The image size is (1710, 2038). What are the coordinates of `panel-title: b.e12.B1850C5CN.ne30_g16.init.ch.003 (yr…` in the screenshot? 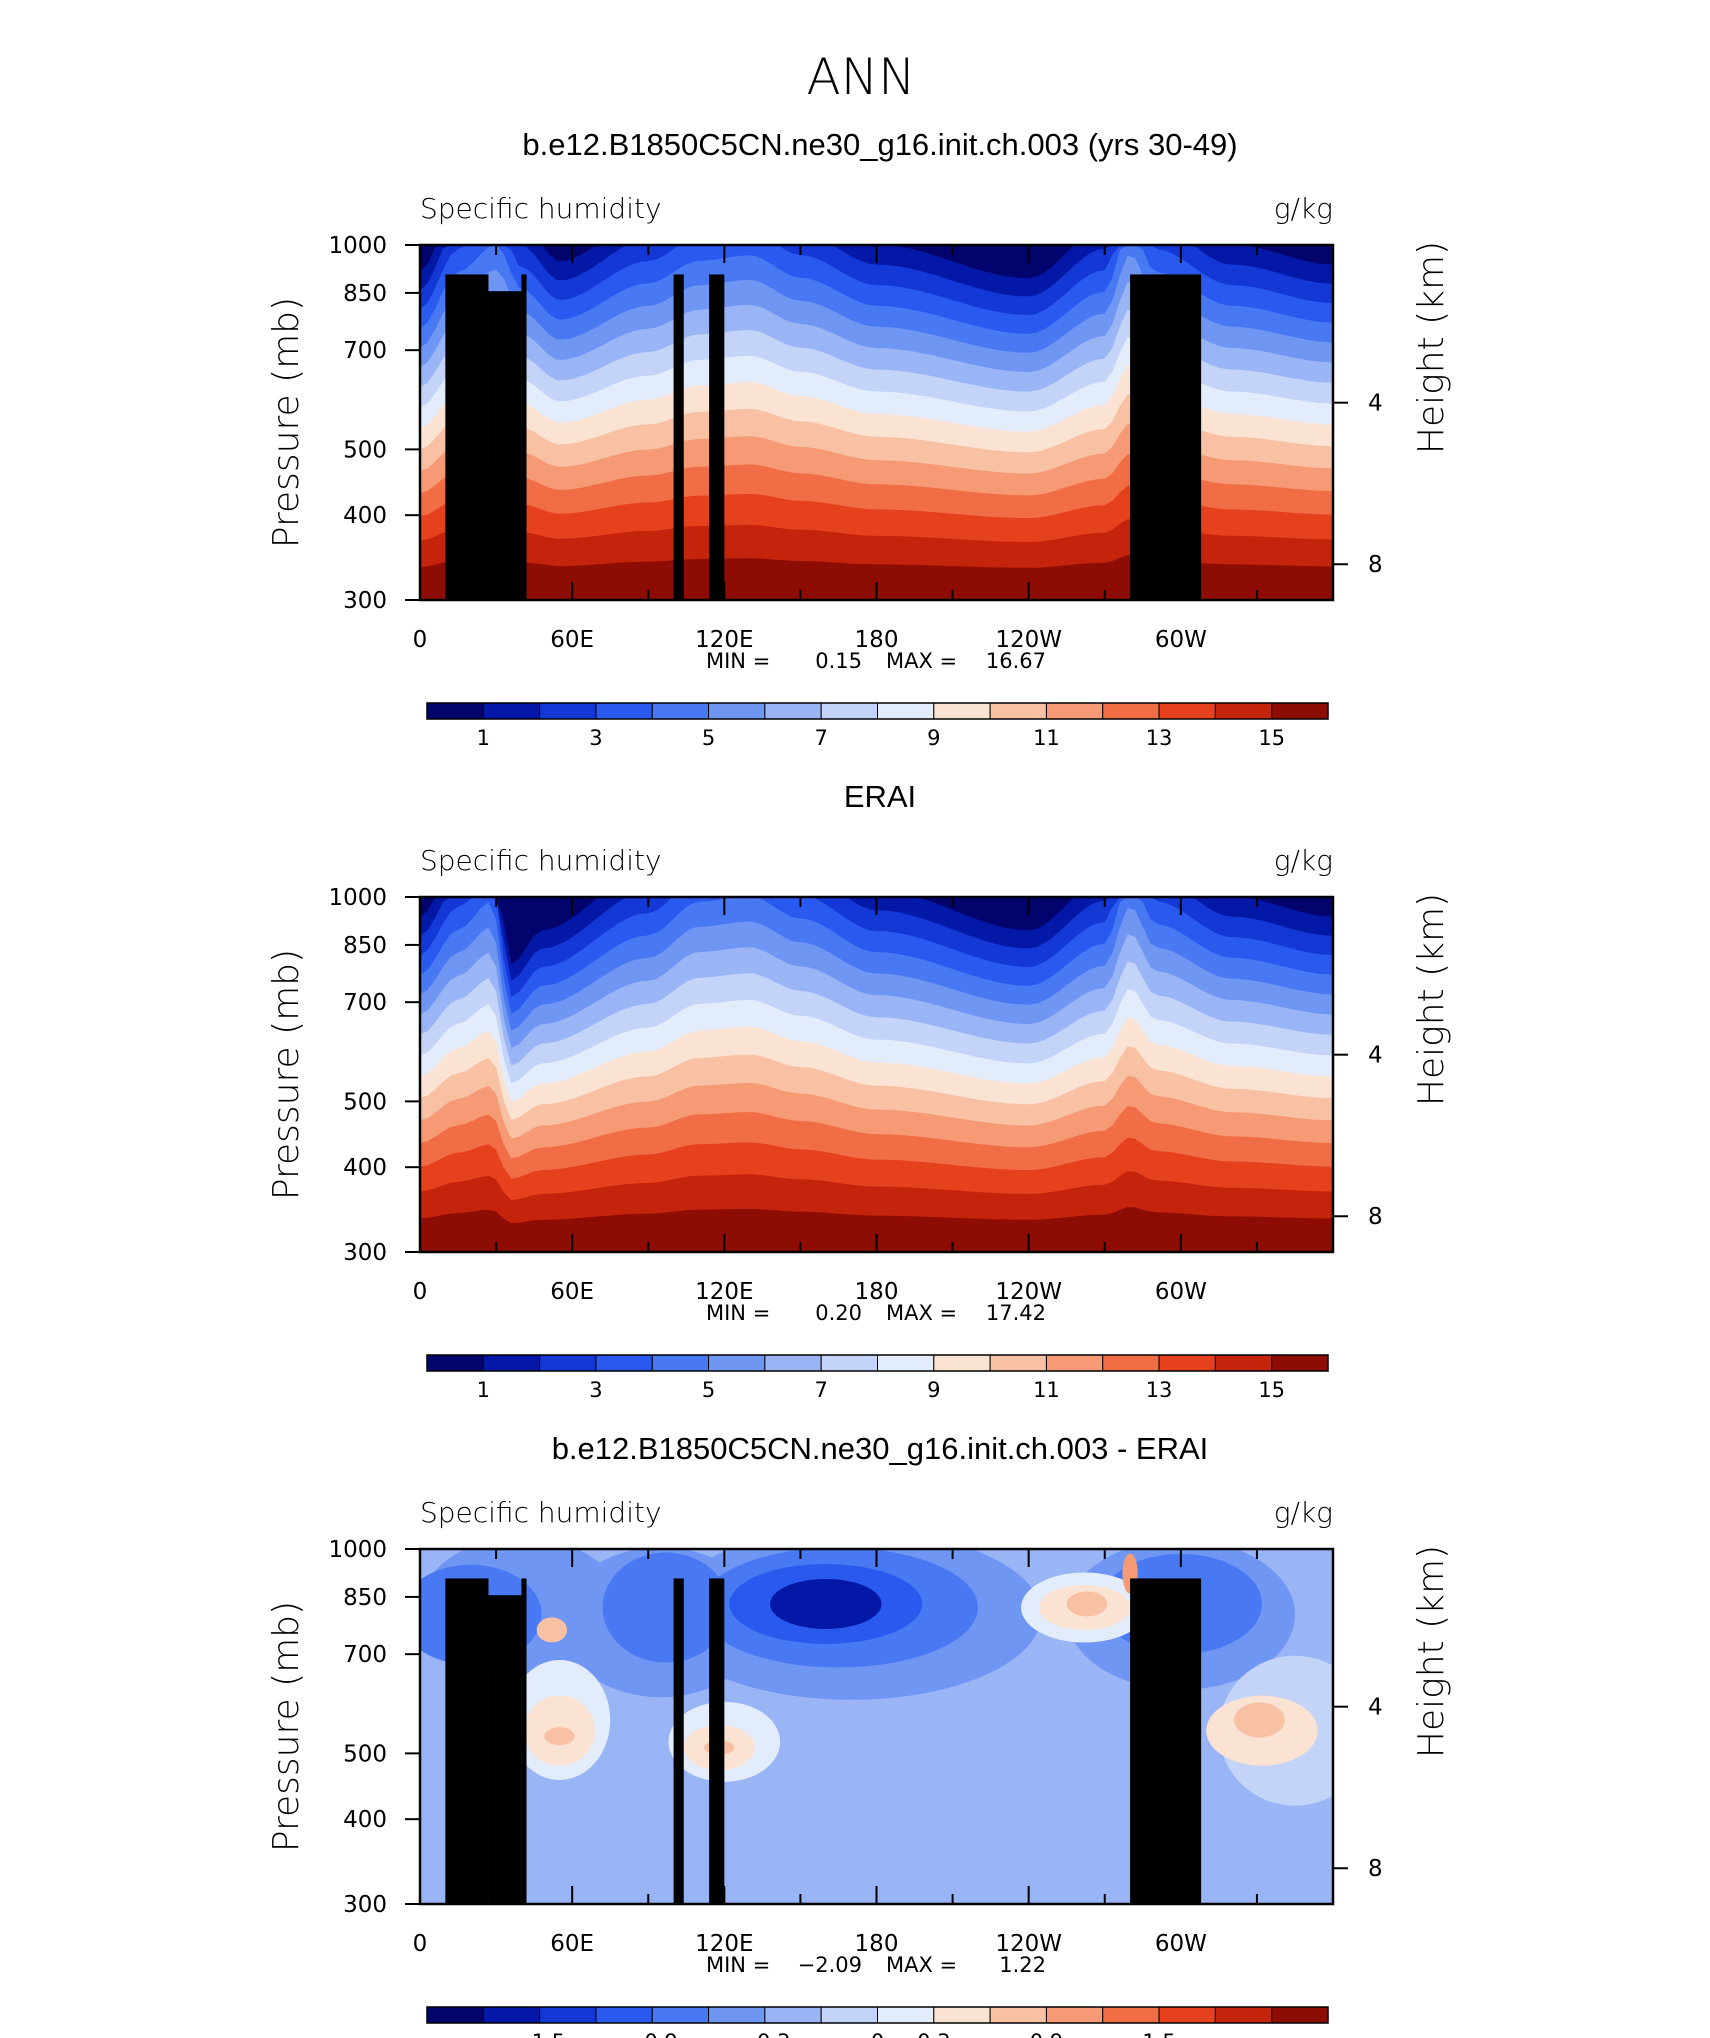 It's located at (879, 144).